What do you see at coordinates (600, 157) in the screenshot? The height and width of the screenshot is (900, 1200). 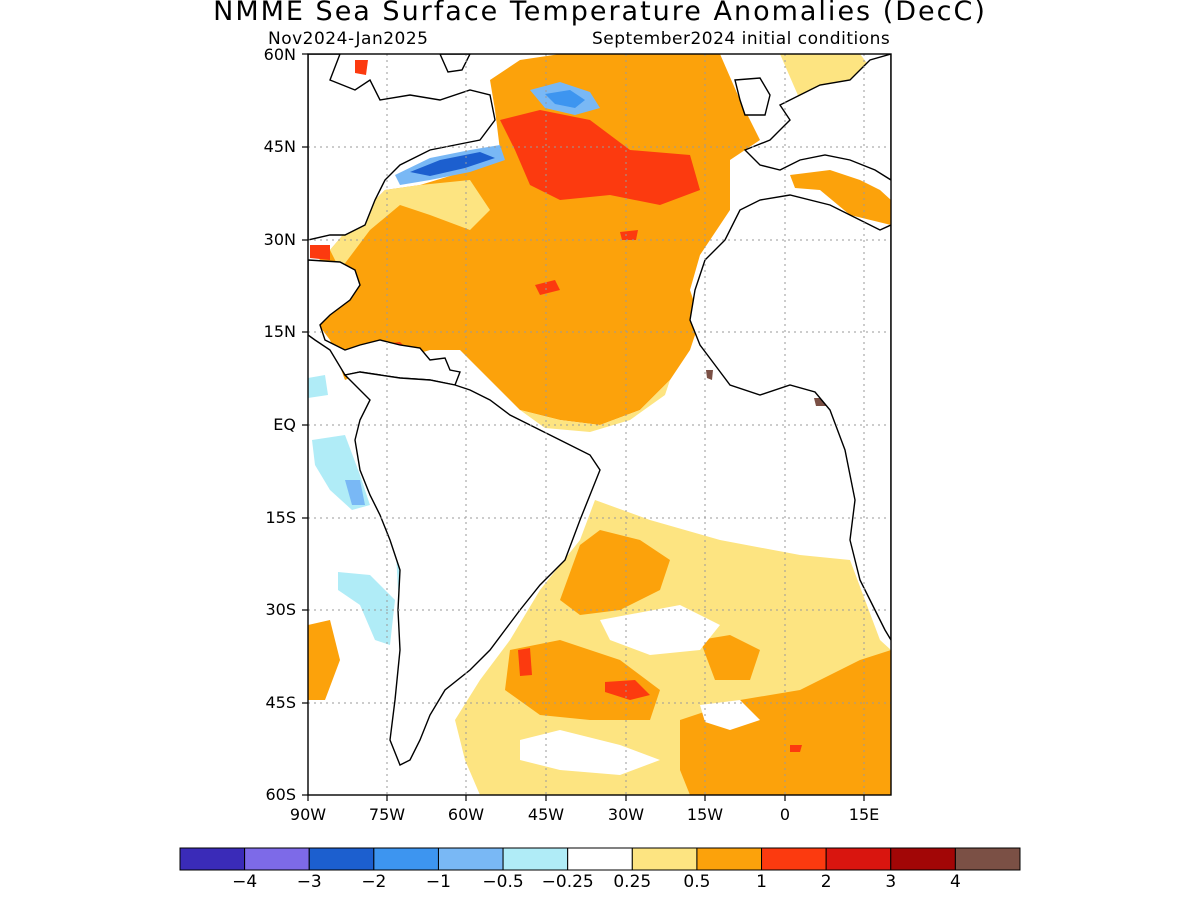 I see `warm-core-region` at bounding box center [600, 157].